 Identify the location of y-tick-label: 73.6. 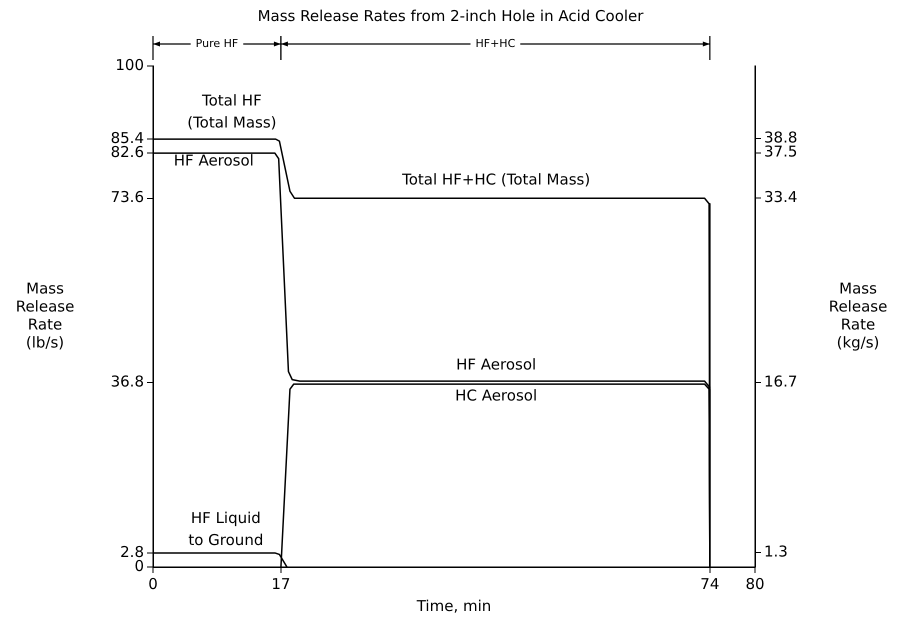
(127, 197).